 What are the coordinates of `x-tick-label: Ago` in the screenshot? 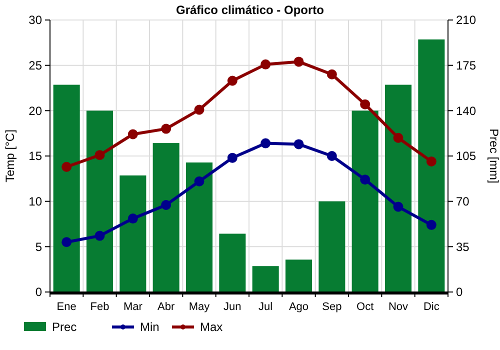 It's located at (298, 307).